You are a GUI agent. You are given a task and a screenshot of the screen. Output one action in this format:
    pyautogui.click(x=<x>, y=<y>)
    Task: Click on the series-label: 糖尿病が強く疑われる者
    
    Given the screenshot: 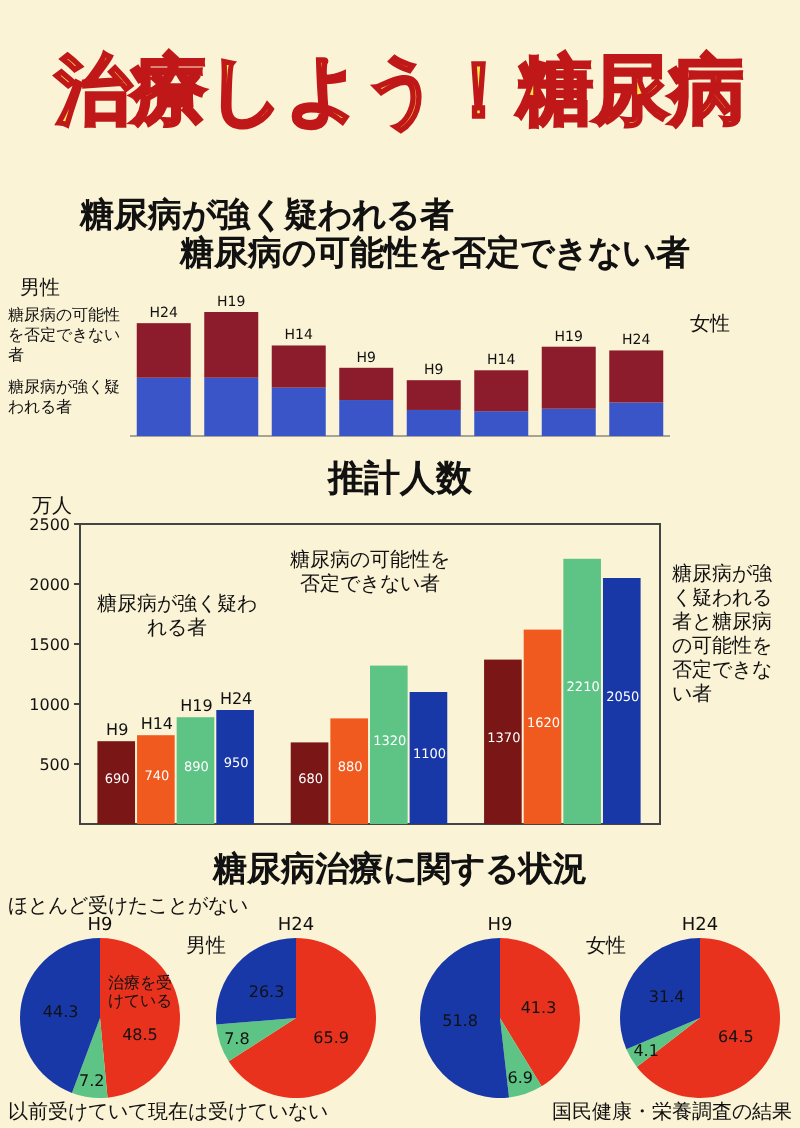 What is the action you would take?
    pyautogui.click(x=64, y=397)
    